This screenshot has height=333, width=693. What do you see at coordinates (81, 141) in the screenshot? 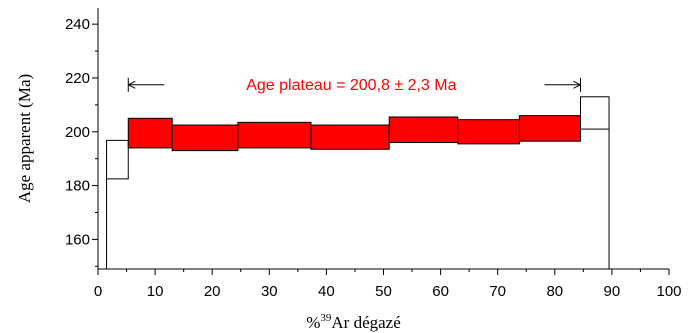
I see `y-axis-ticks: 160 180 200 220 240` at bounding box center [81, 141].